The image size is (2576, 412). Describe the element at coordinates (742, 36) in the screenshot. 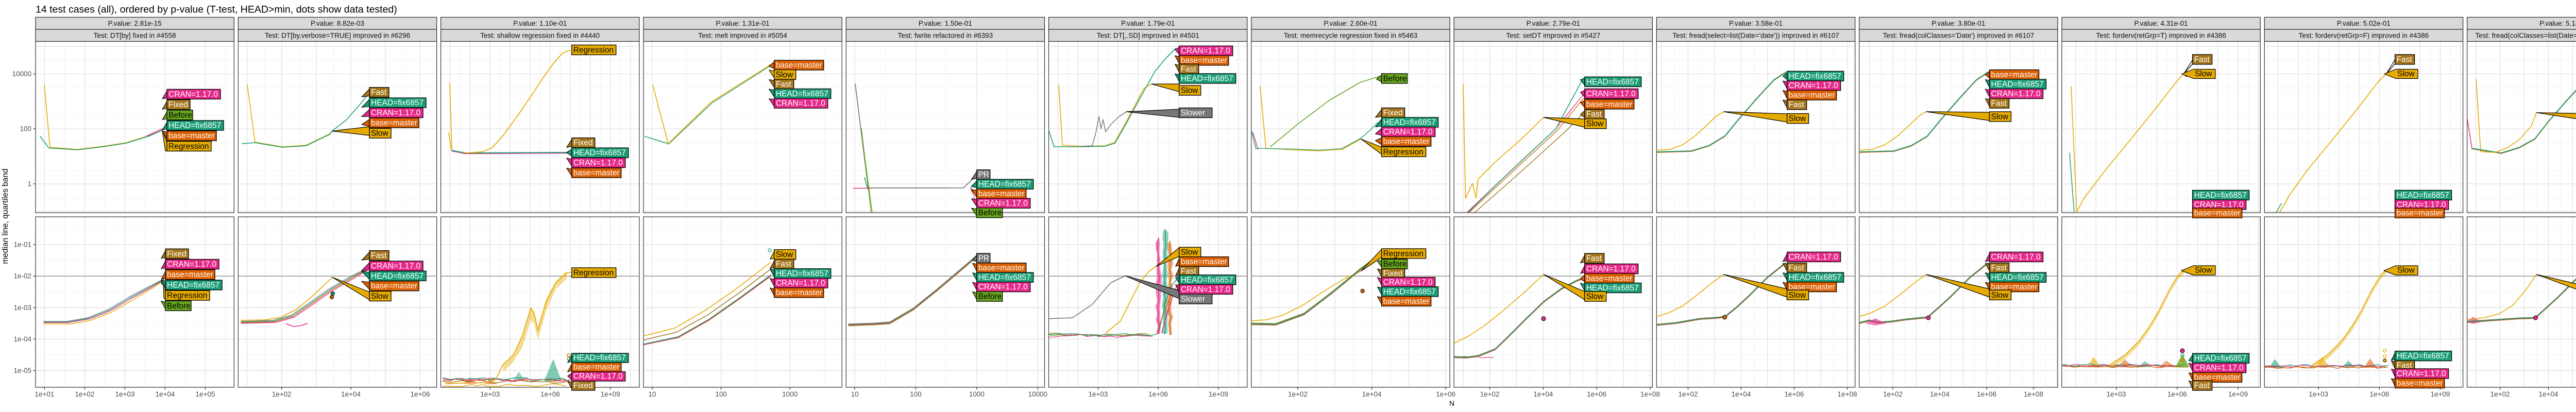

I see `svg-text: Test: melt improved in #5054` at that location.